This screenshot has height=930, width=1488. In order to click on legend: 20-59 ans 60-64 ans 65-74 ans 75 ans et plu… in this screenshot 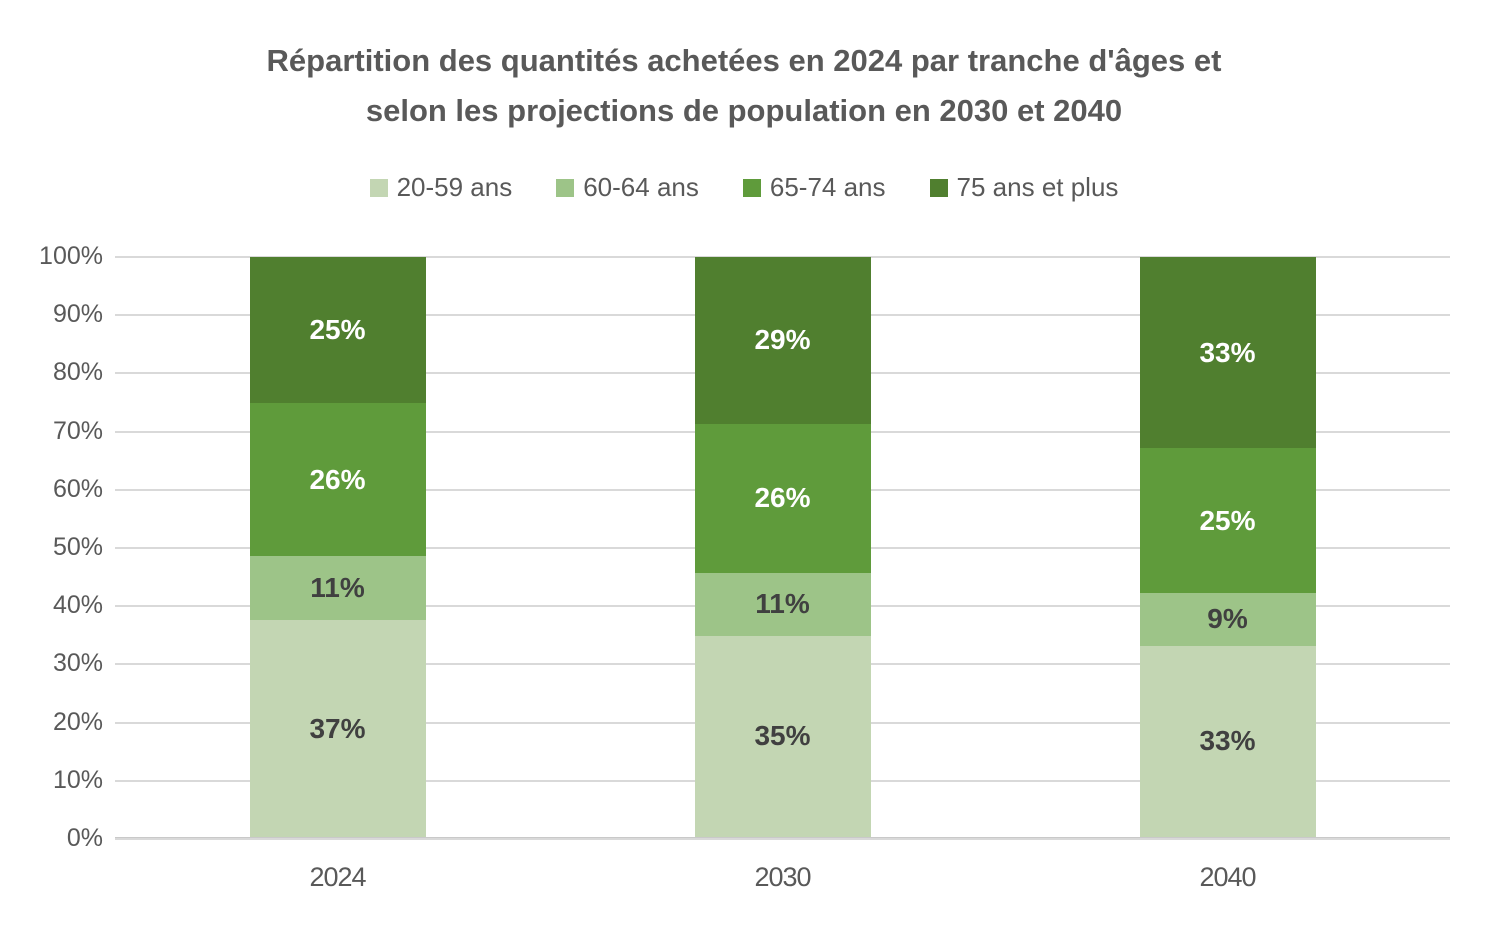, I will do `click(744, 187)`.